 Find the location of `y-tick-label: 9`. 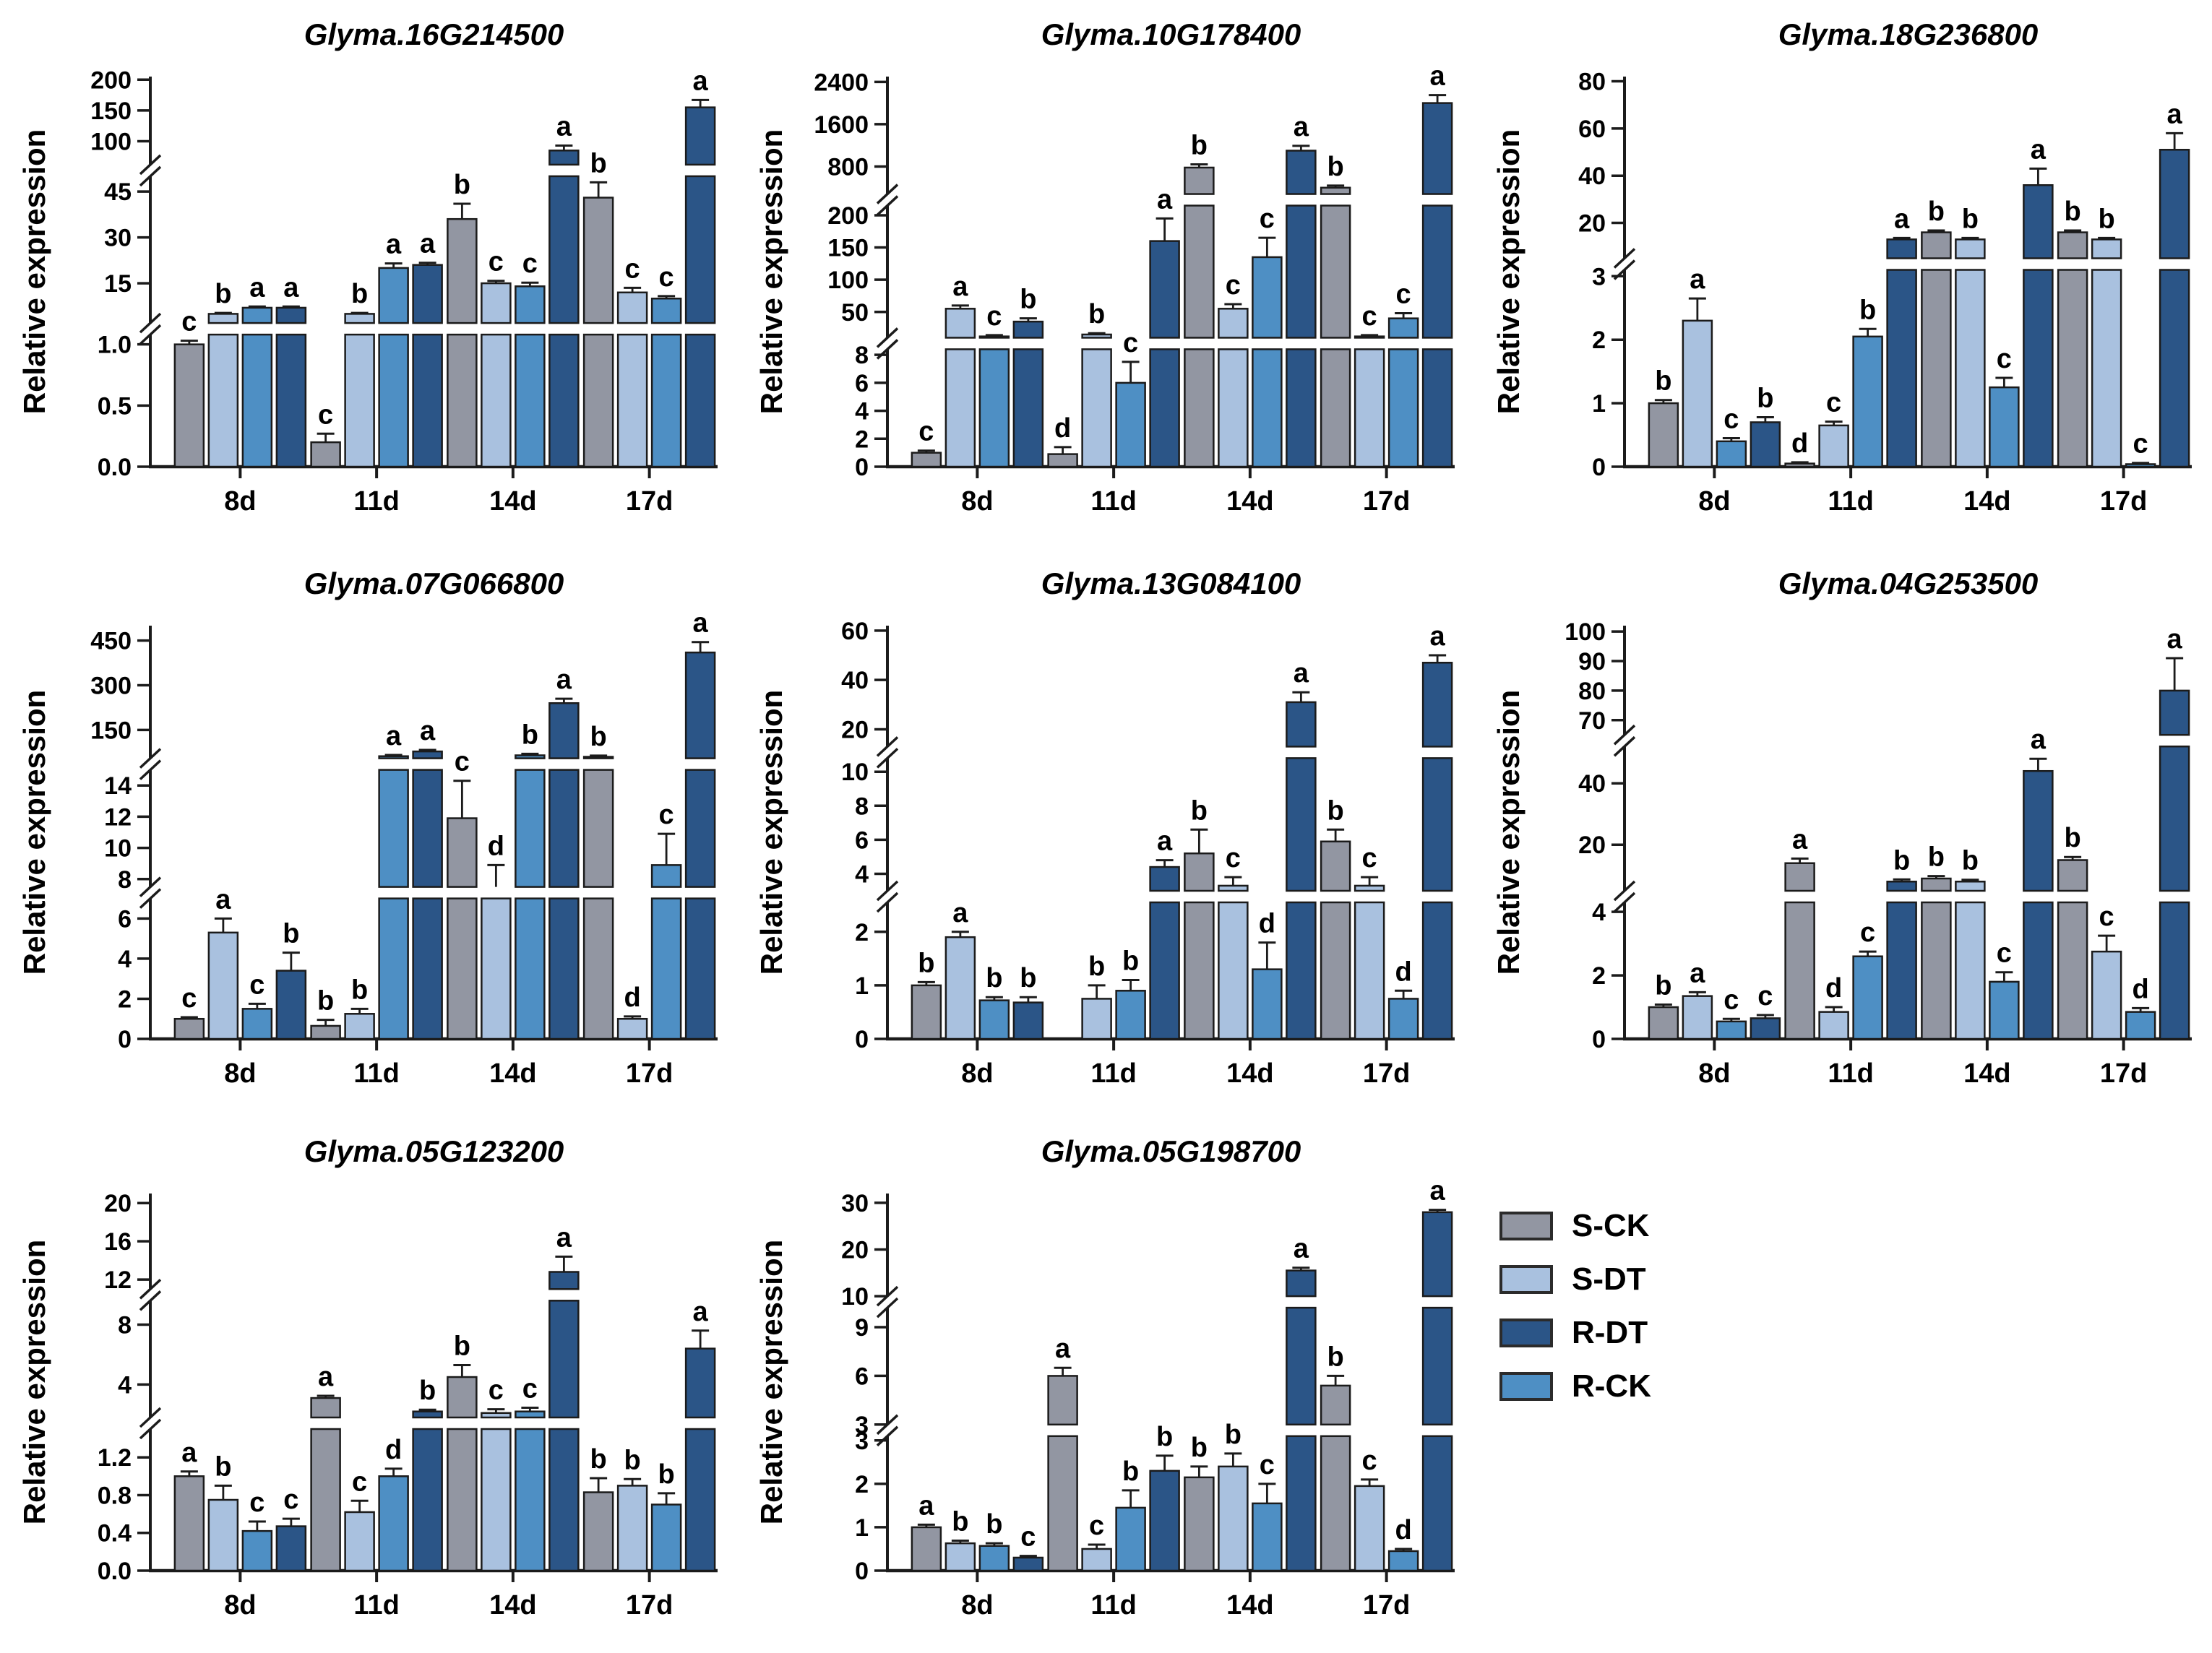

y-tick-label: 9 is located at coordinates (862, 1328).